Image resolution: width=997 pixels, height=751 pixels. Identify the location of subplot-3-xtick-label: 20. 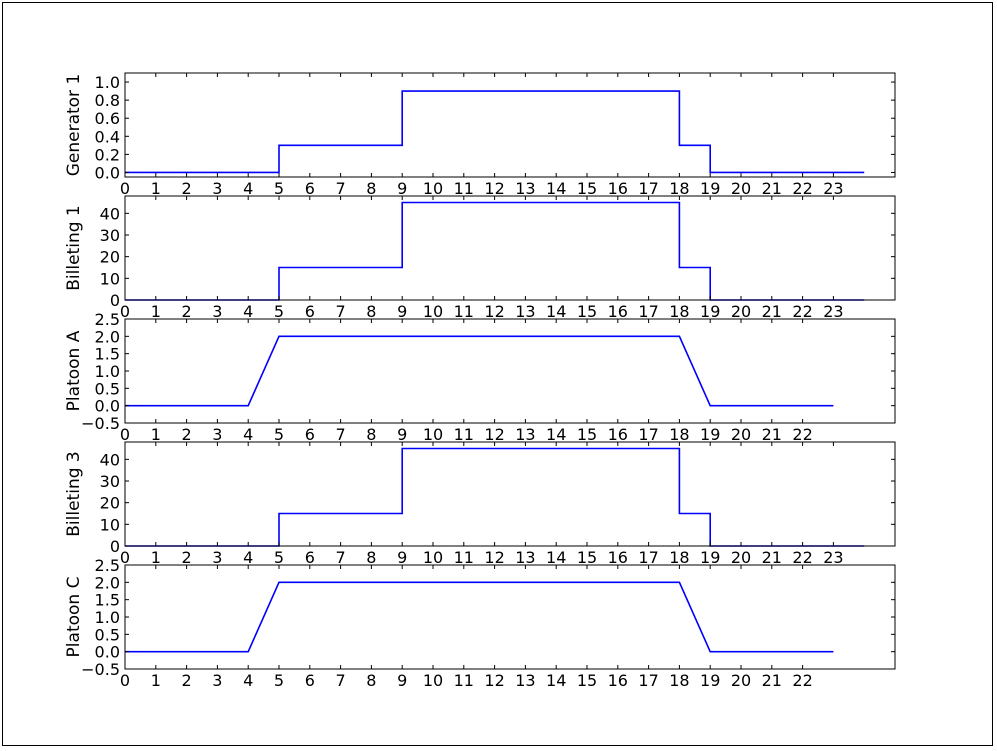
(741, 434).